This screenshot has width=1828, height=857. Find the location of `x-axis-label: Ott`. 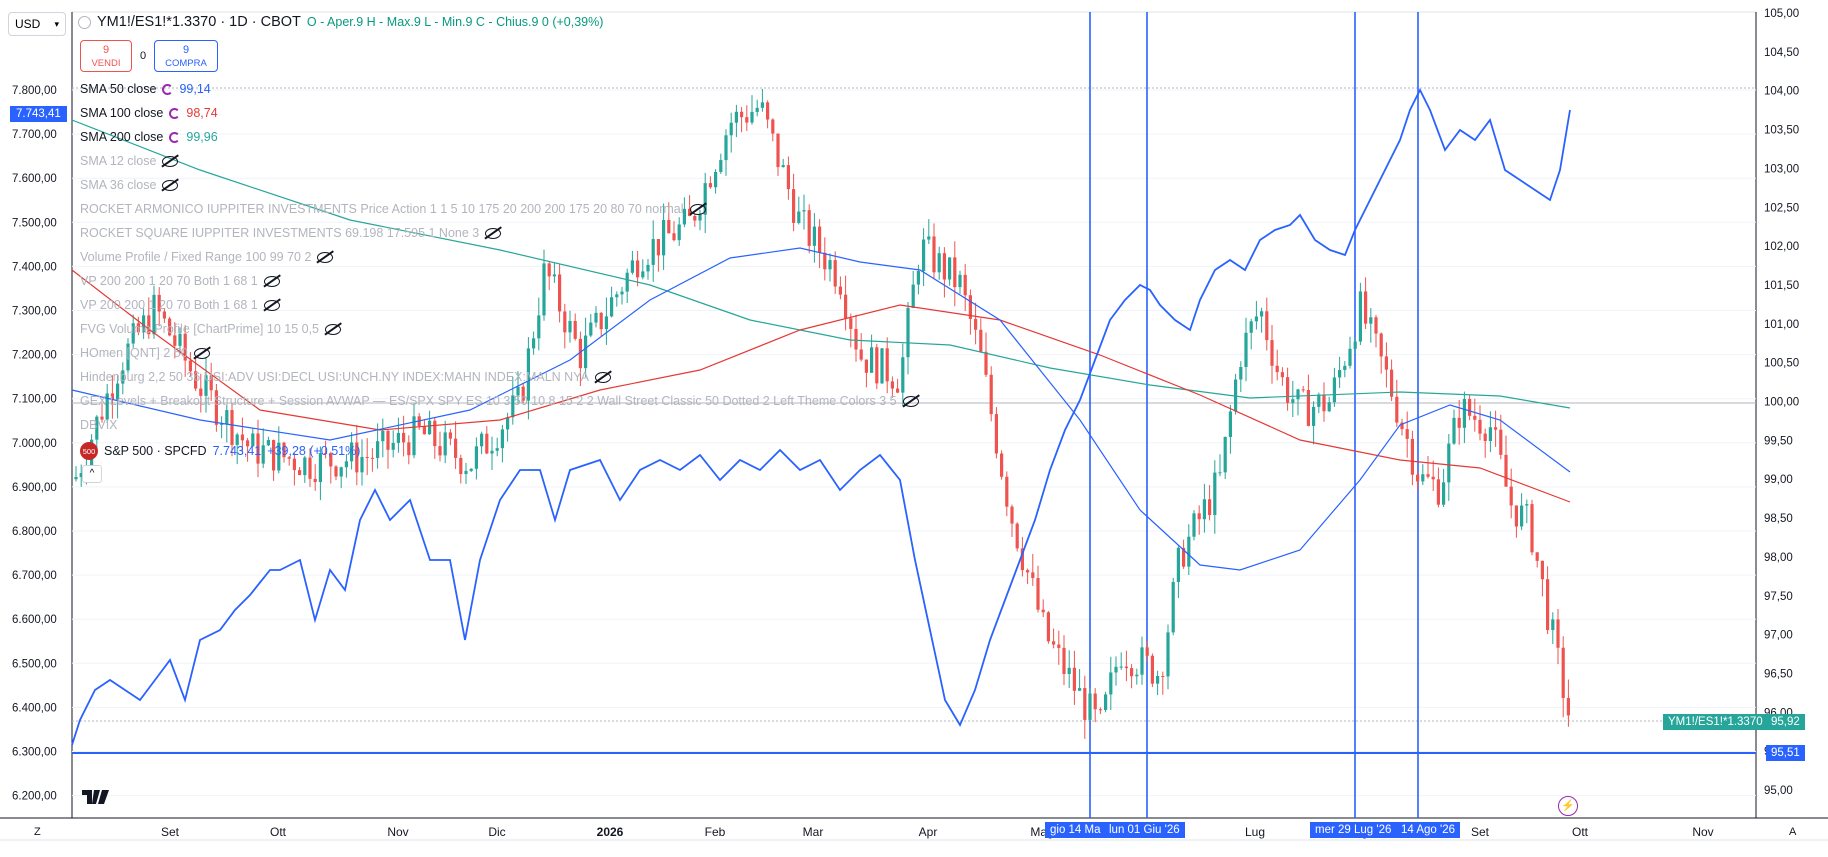

x-axis-label: Ott is located at coordinates (278, 832).